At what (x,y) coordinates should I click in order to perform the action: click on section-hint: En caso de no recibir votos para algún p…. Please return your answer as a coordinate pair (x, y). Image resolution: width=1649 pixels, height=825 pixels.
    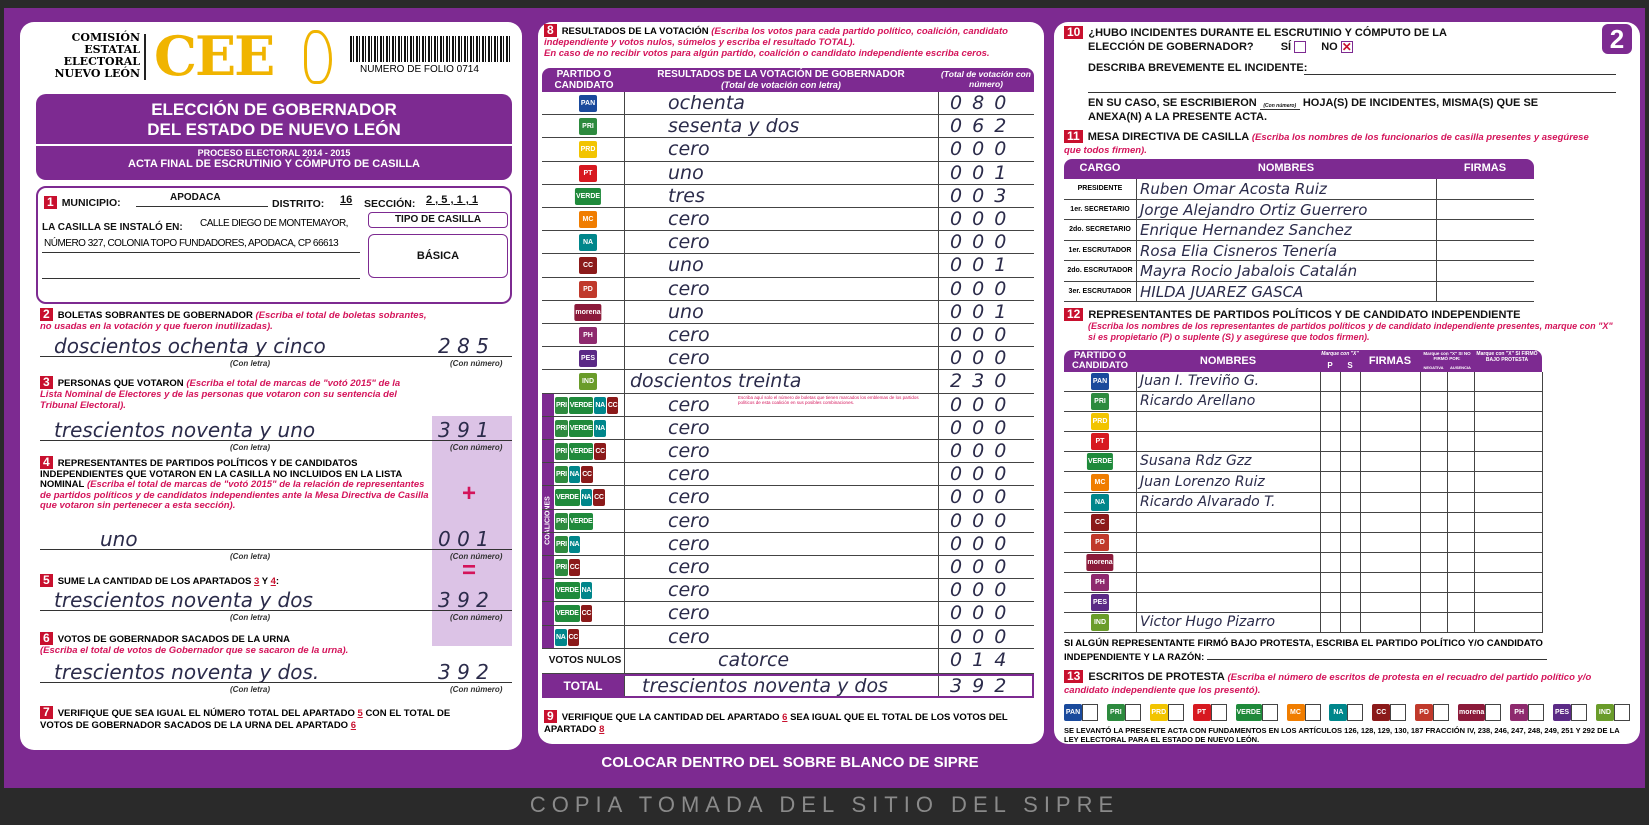
    Looking at the image, I should click on (767, 53).